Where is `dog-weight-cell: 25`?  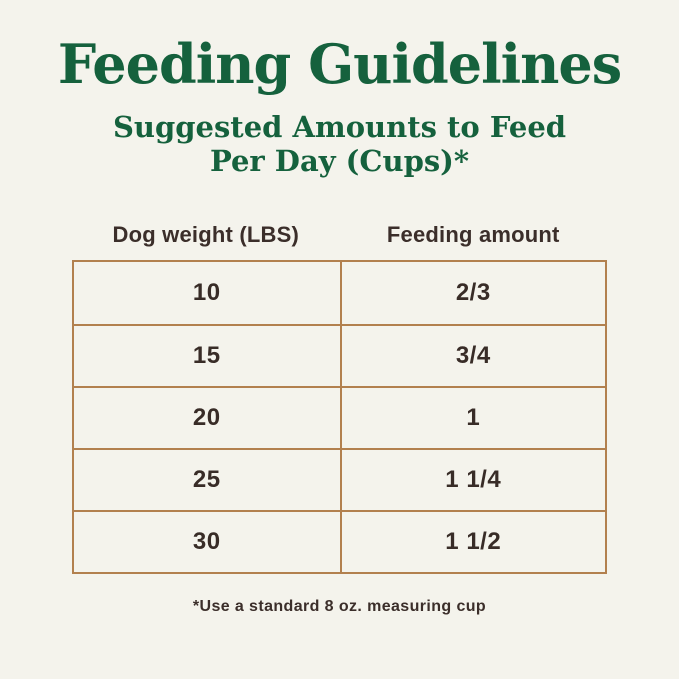 dog-weight-cell: 25 is located at coordinates (206, 480).